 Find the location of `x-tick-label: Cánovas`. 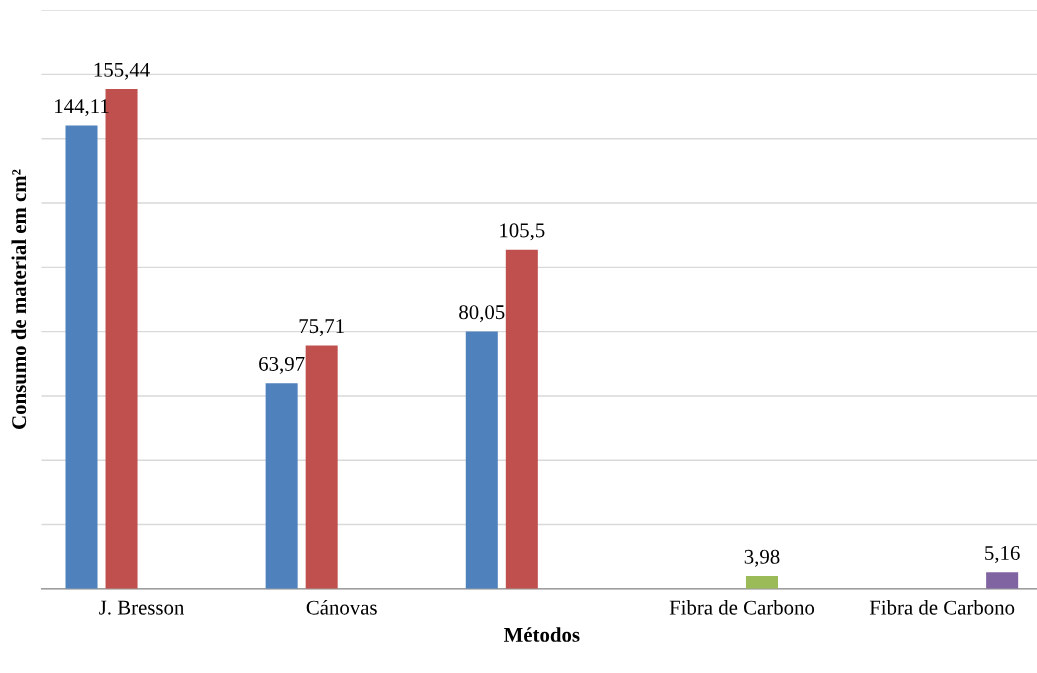

x-tick-label: Cánovas is located at coordinates (341, 607).